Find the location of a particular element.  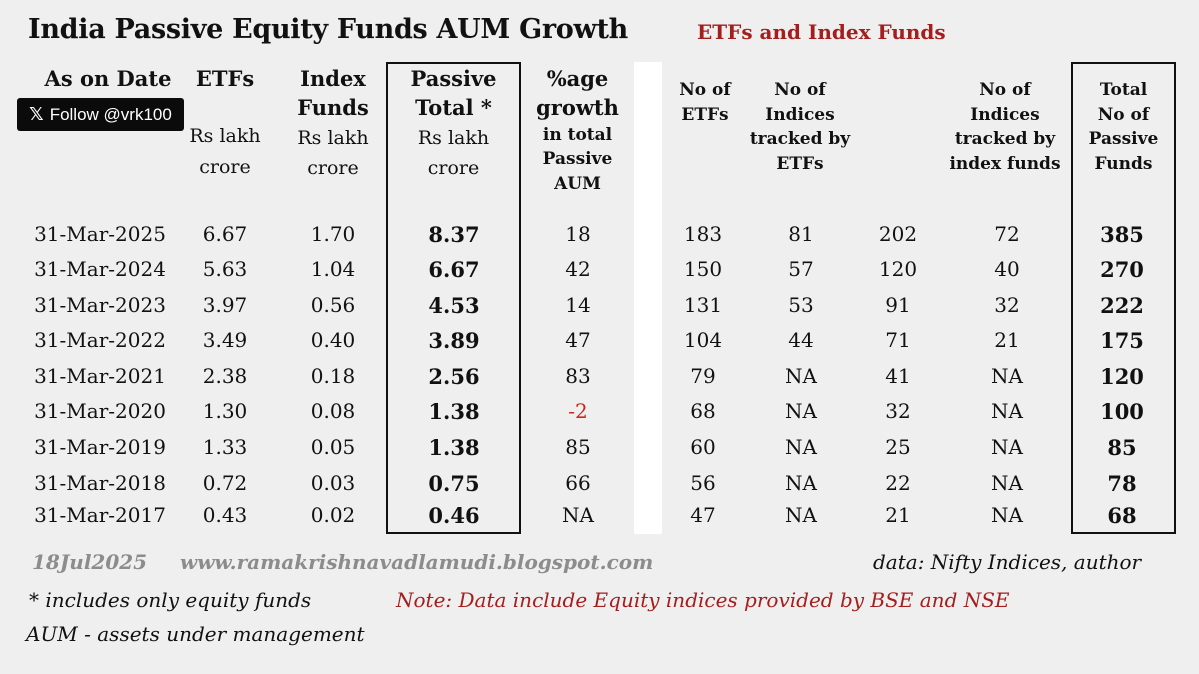

cell-date: 31-Mar-2022 is located at coordinates (100, 340).